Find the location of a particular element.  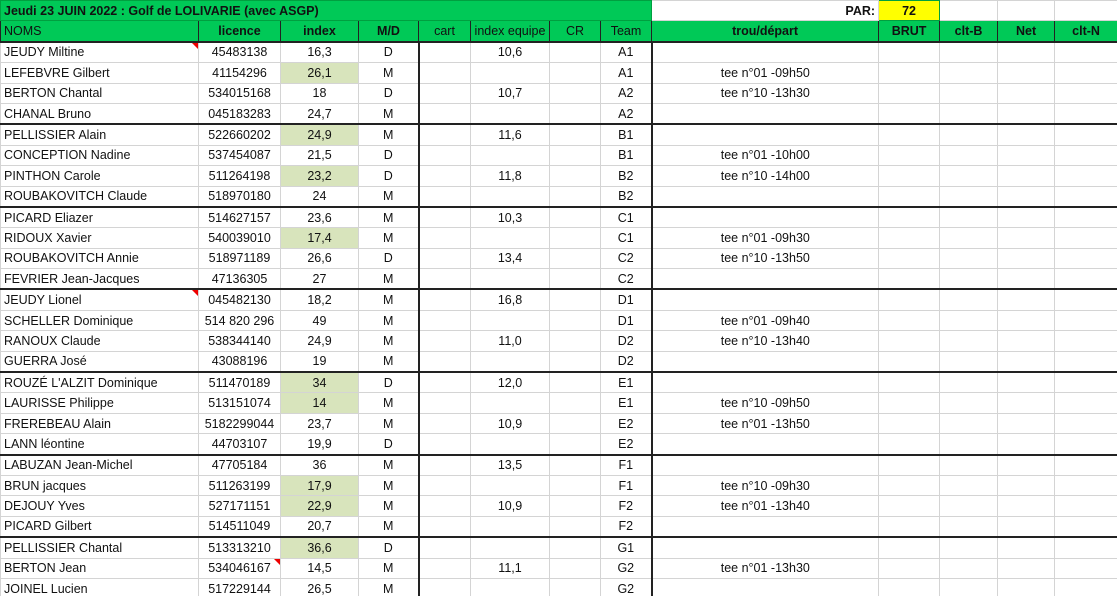

header-11: Net is located at coordinates (1026, 31).